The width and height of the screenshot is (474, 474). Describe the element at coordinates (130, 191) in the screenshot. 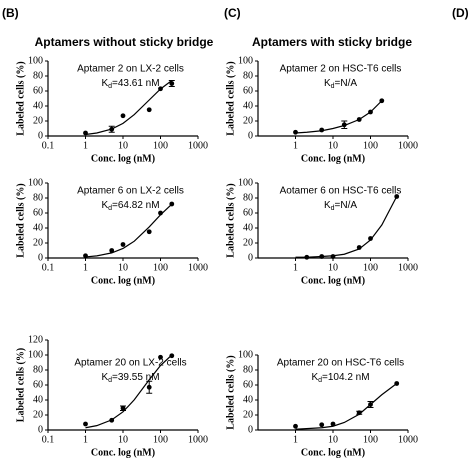

I see `annotation: Aptamer 6 on LX-2 cells` at that location.